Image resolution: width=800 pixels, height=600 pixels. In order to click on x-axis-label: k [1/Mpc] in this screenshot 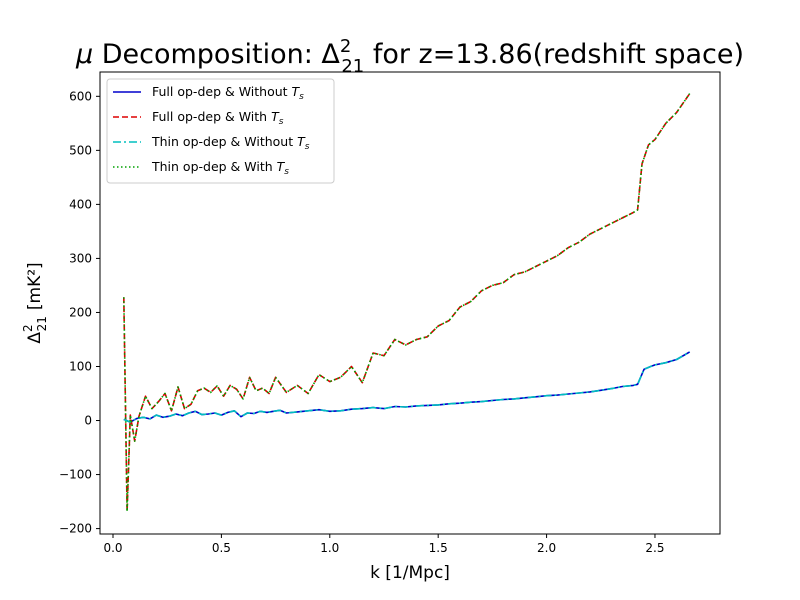, I will do `click(410, 573)`.